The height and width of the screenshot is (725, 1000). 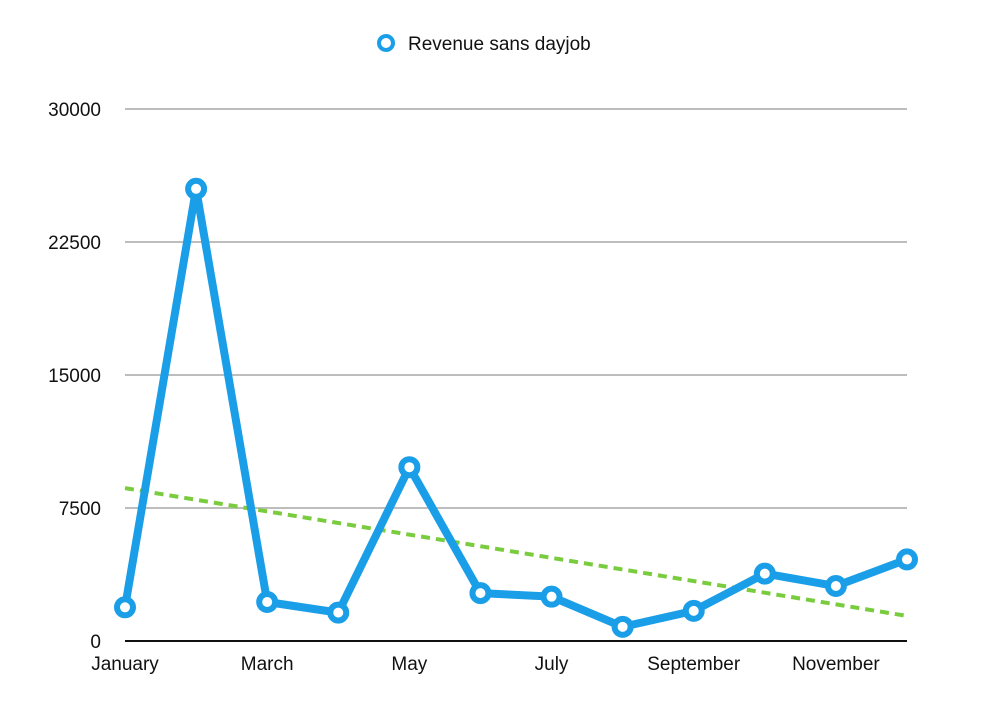 I want to click on x-tick-label: July, so click(x=552, y=664).